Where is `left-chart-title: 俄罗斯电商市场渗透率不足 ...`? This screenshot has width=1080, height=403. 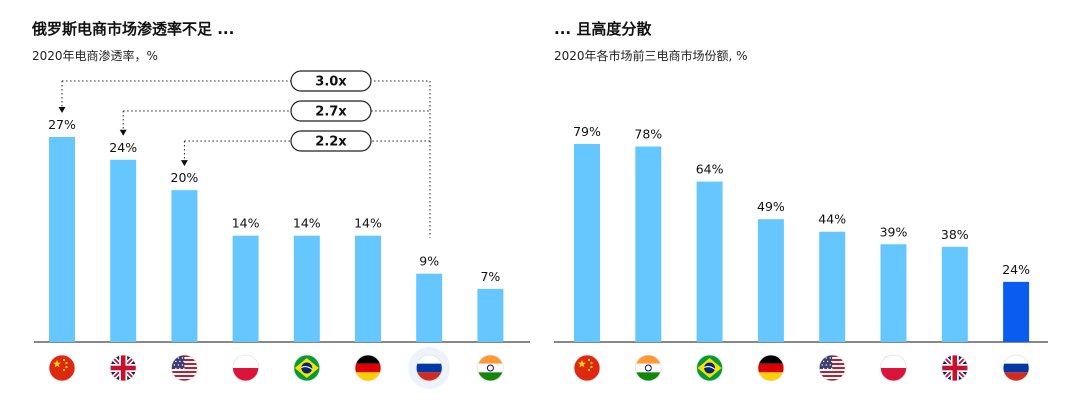 left-chart-title: 俄罗斯电商市场渗透率不足 ... is located at coordinates (133, 29).